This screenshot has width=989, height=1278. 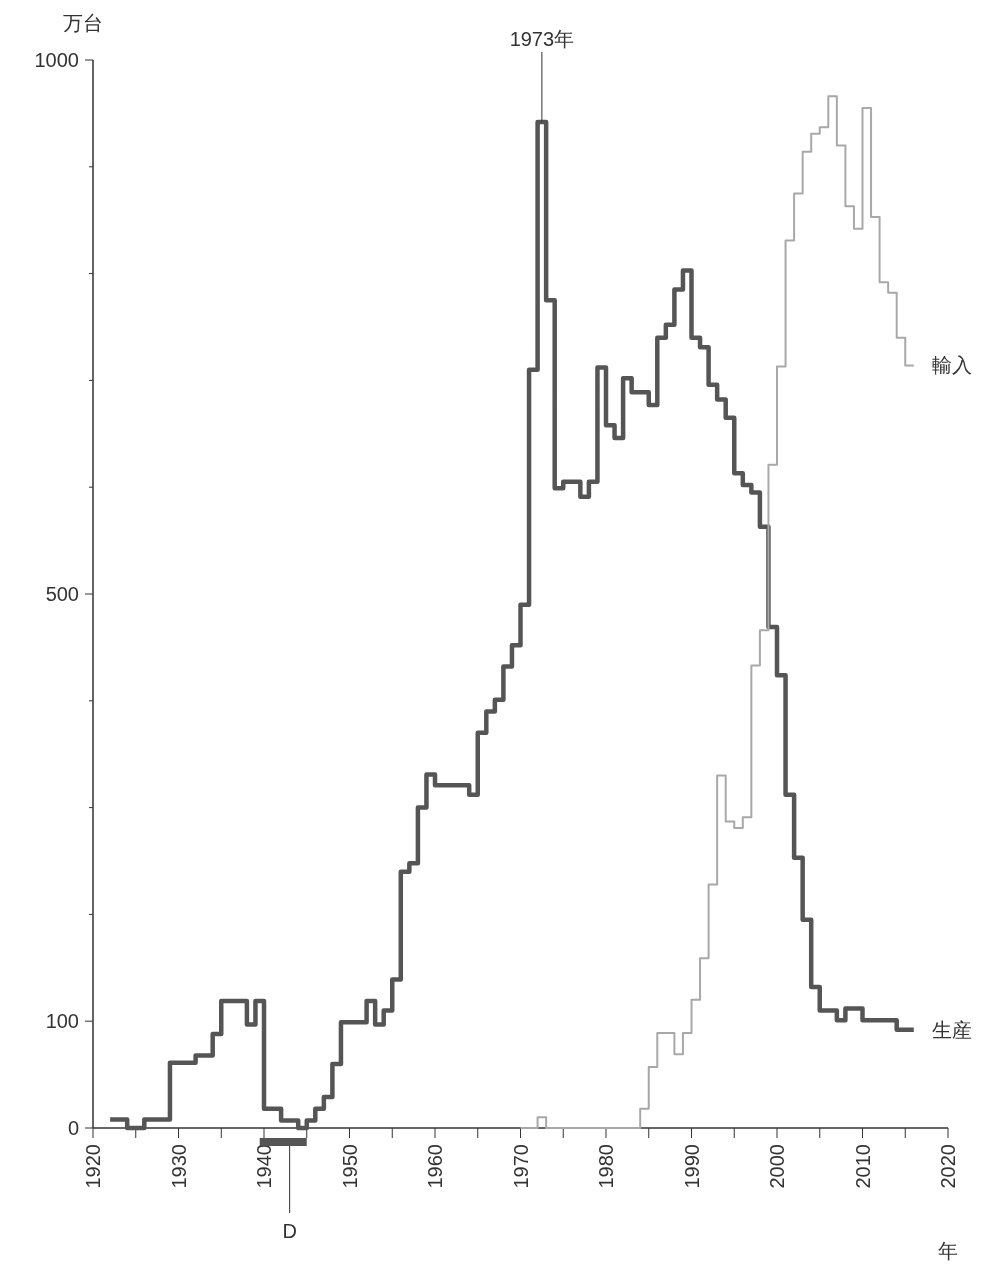 I want to click on x-tick-label: 2010, so click(x=862, y=1166).